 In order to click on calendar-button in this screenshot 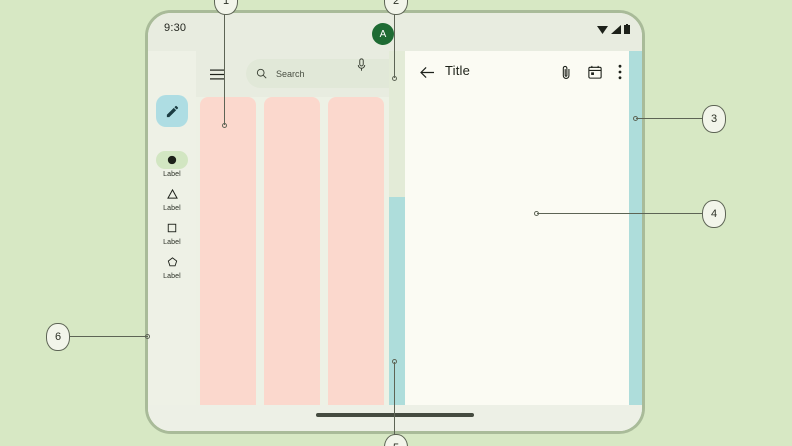, I will do `click(595, 72)`.